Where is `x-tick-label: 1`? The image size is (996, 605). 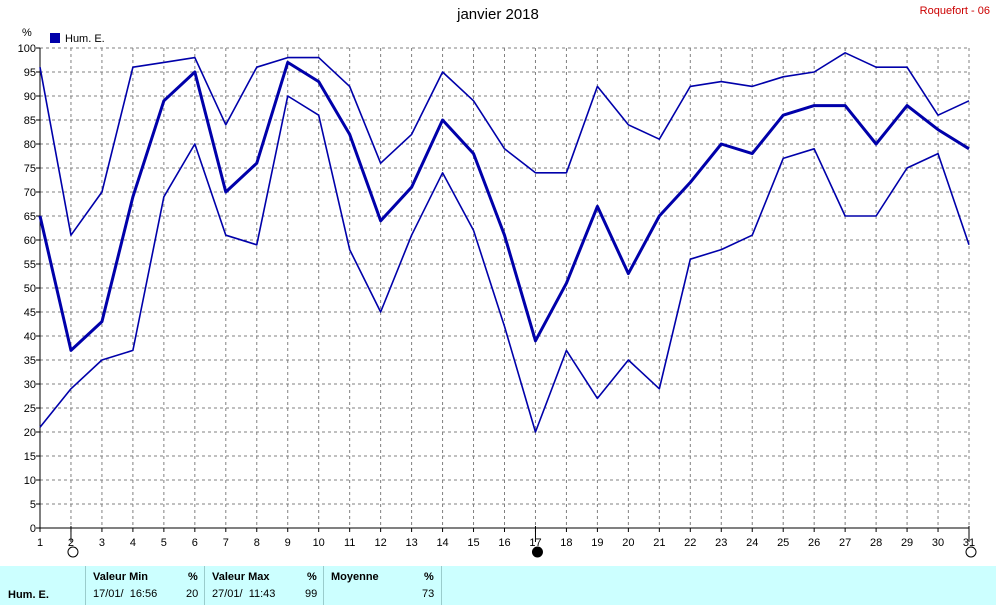
x-tick-label: 1 is located at coordinates (40, 543).